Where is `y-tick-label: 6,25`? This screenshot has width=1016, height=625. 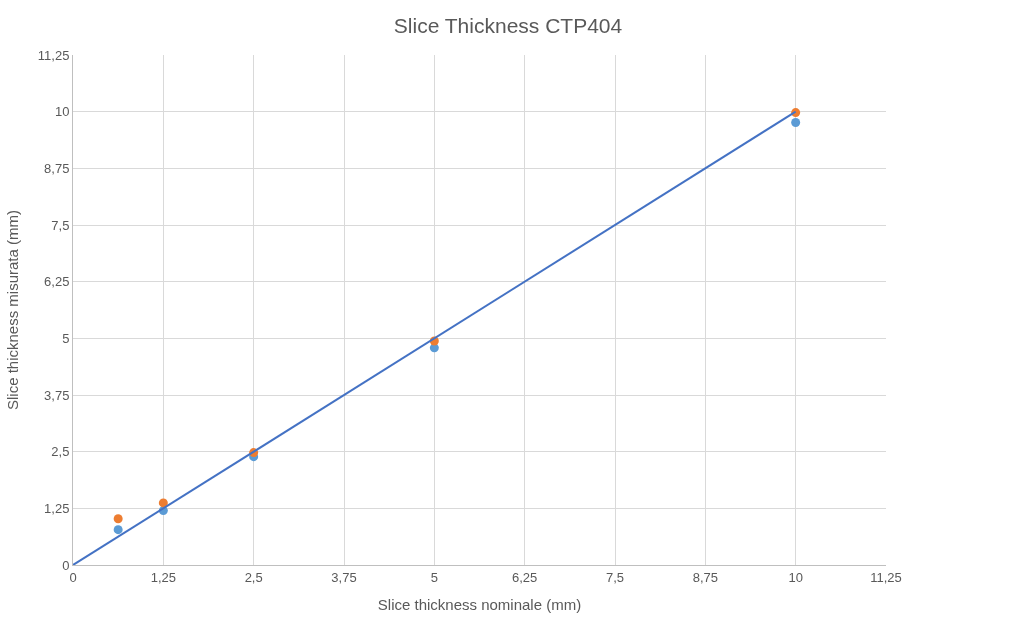 y-tick-label: 6,25 is located at coordinates (57, 282).